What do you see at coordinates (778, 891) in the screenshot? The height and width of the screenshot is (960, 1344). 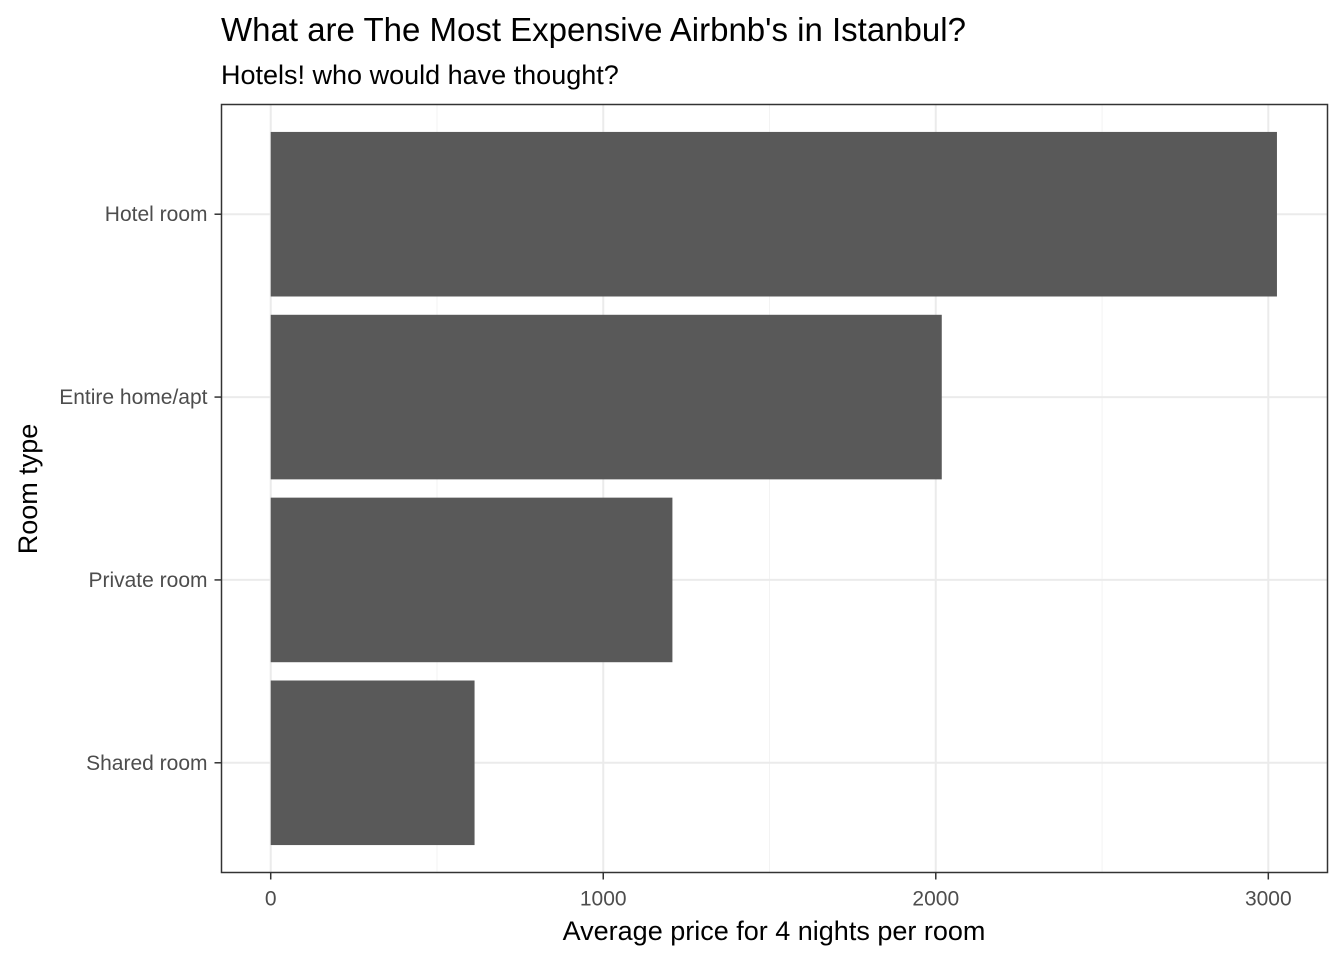 I see `x-axis: 0 1000 2000 3000` at bounding box center [778, 891].